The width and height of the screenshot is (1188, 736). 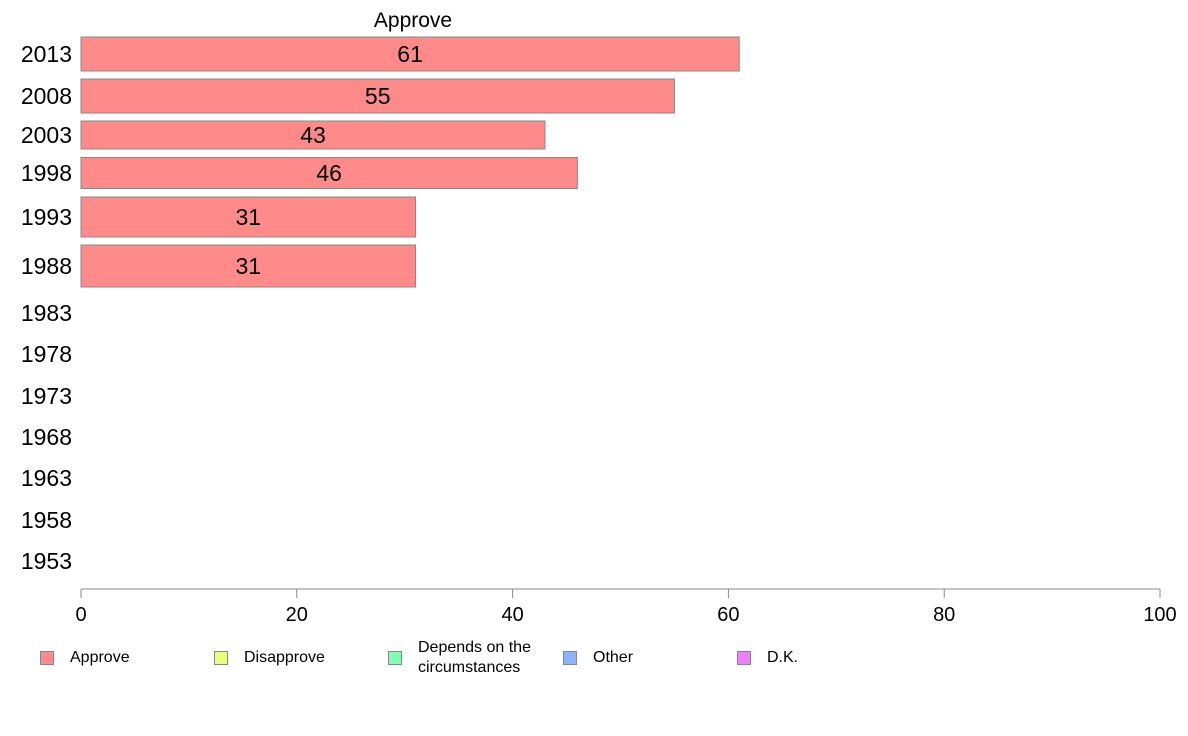 What do you see at coordinates (221, 658) in the screenshot?
I see `legend-swatch-disapprove` at bounding box center [221, 658].